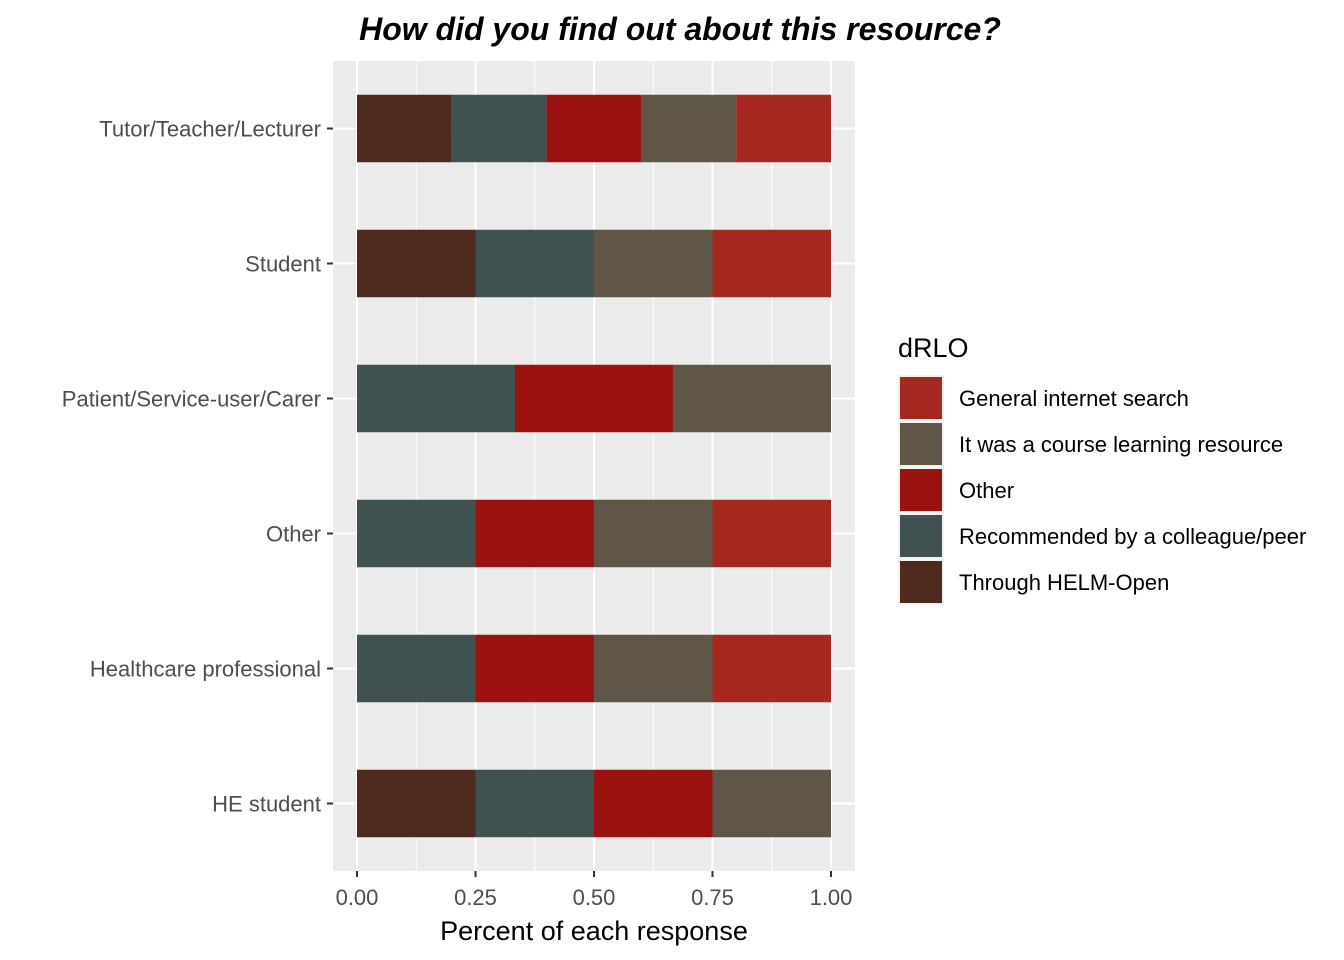 The width and height of the screenshot is (1344, 960). What do you see at coordinates (1121, 444) in the screenshot?
I see `legend-label: It was a course learning resource` at bounding box center [1121, 444].